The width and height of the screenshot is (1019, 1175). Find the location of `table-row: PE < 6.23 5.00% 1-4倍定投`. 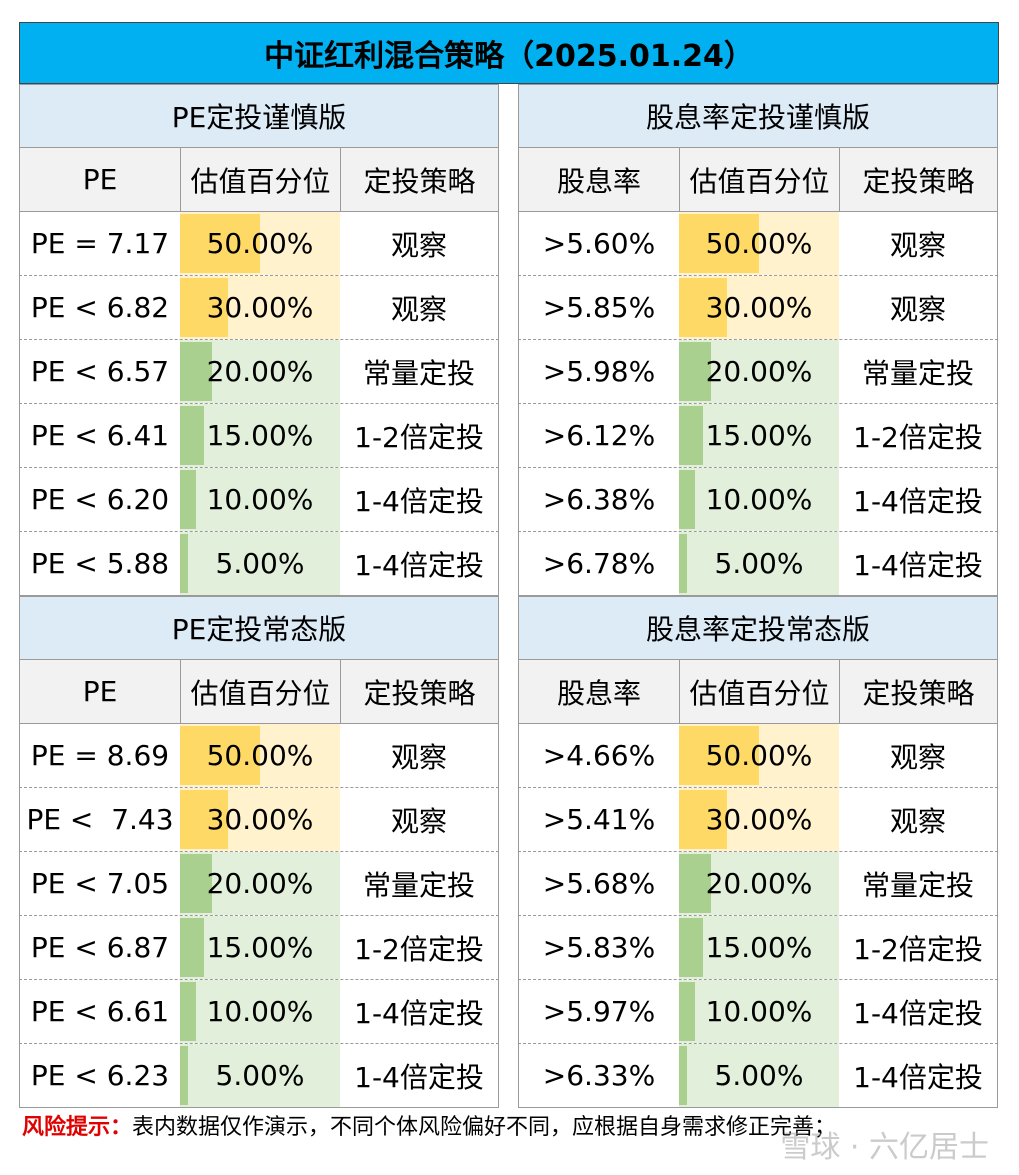

table-row: PE < 6.23 5.00% 1-4倍定投 is located at coordinates (259, 1076).